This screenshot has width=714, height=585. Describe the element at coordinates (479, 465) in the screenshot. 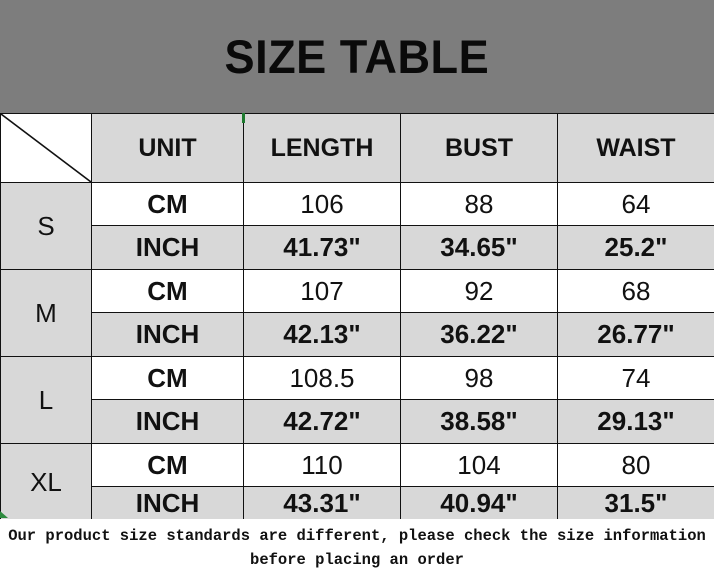

I see `cell-xl-cm-bust: 104` at that location.